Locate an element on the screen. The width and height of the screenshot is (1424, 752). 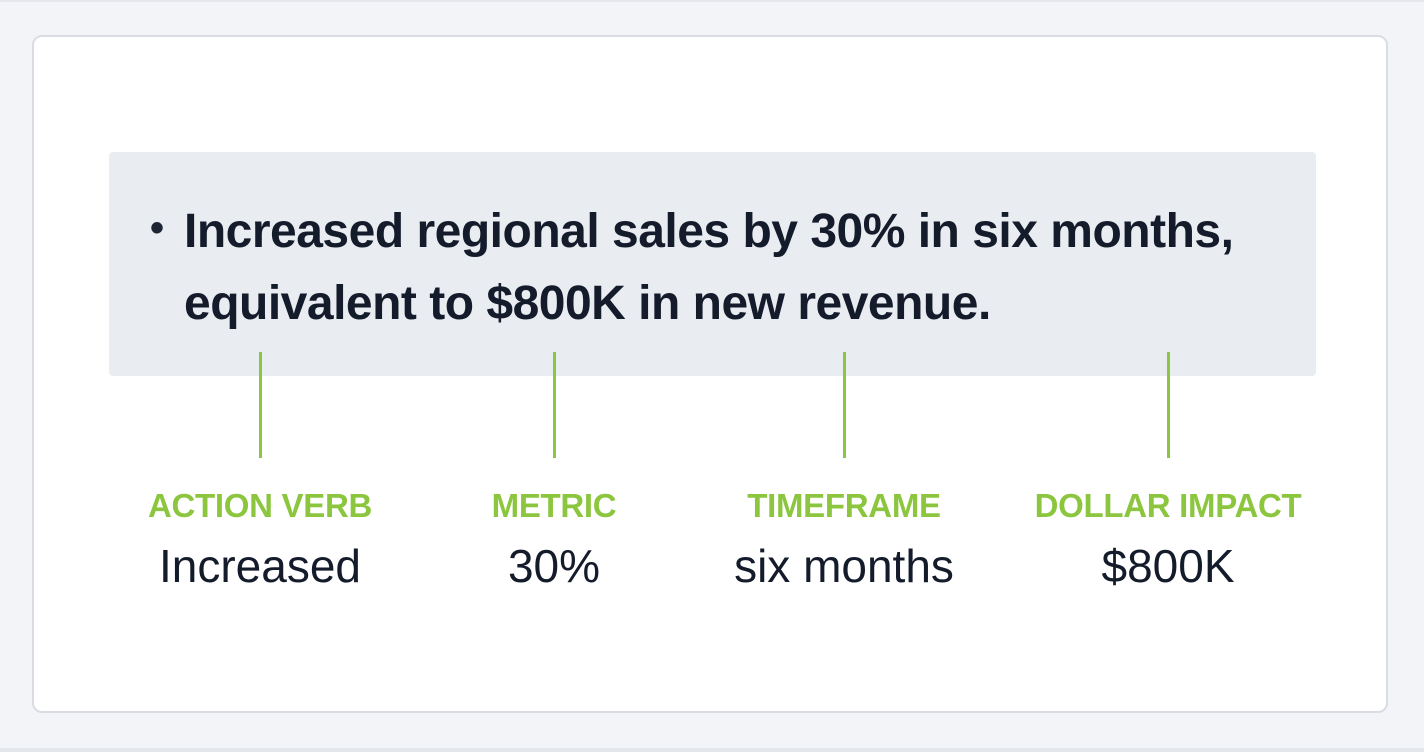
component-value: six months is located at coordinates (844, 566).